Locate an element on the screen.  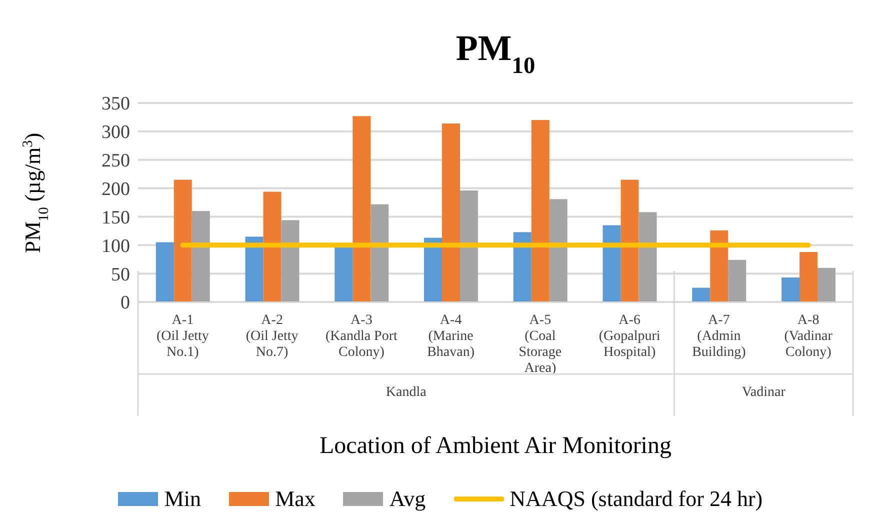
legend-label: Min is located at coordinates (183, 499).